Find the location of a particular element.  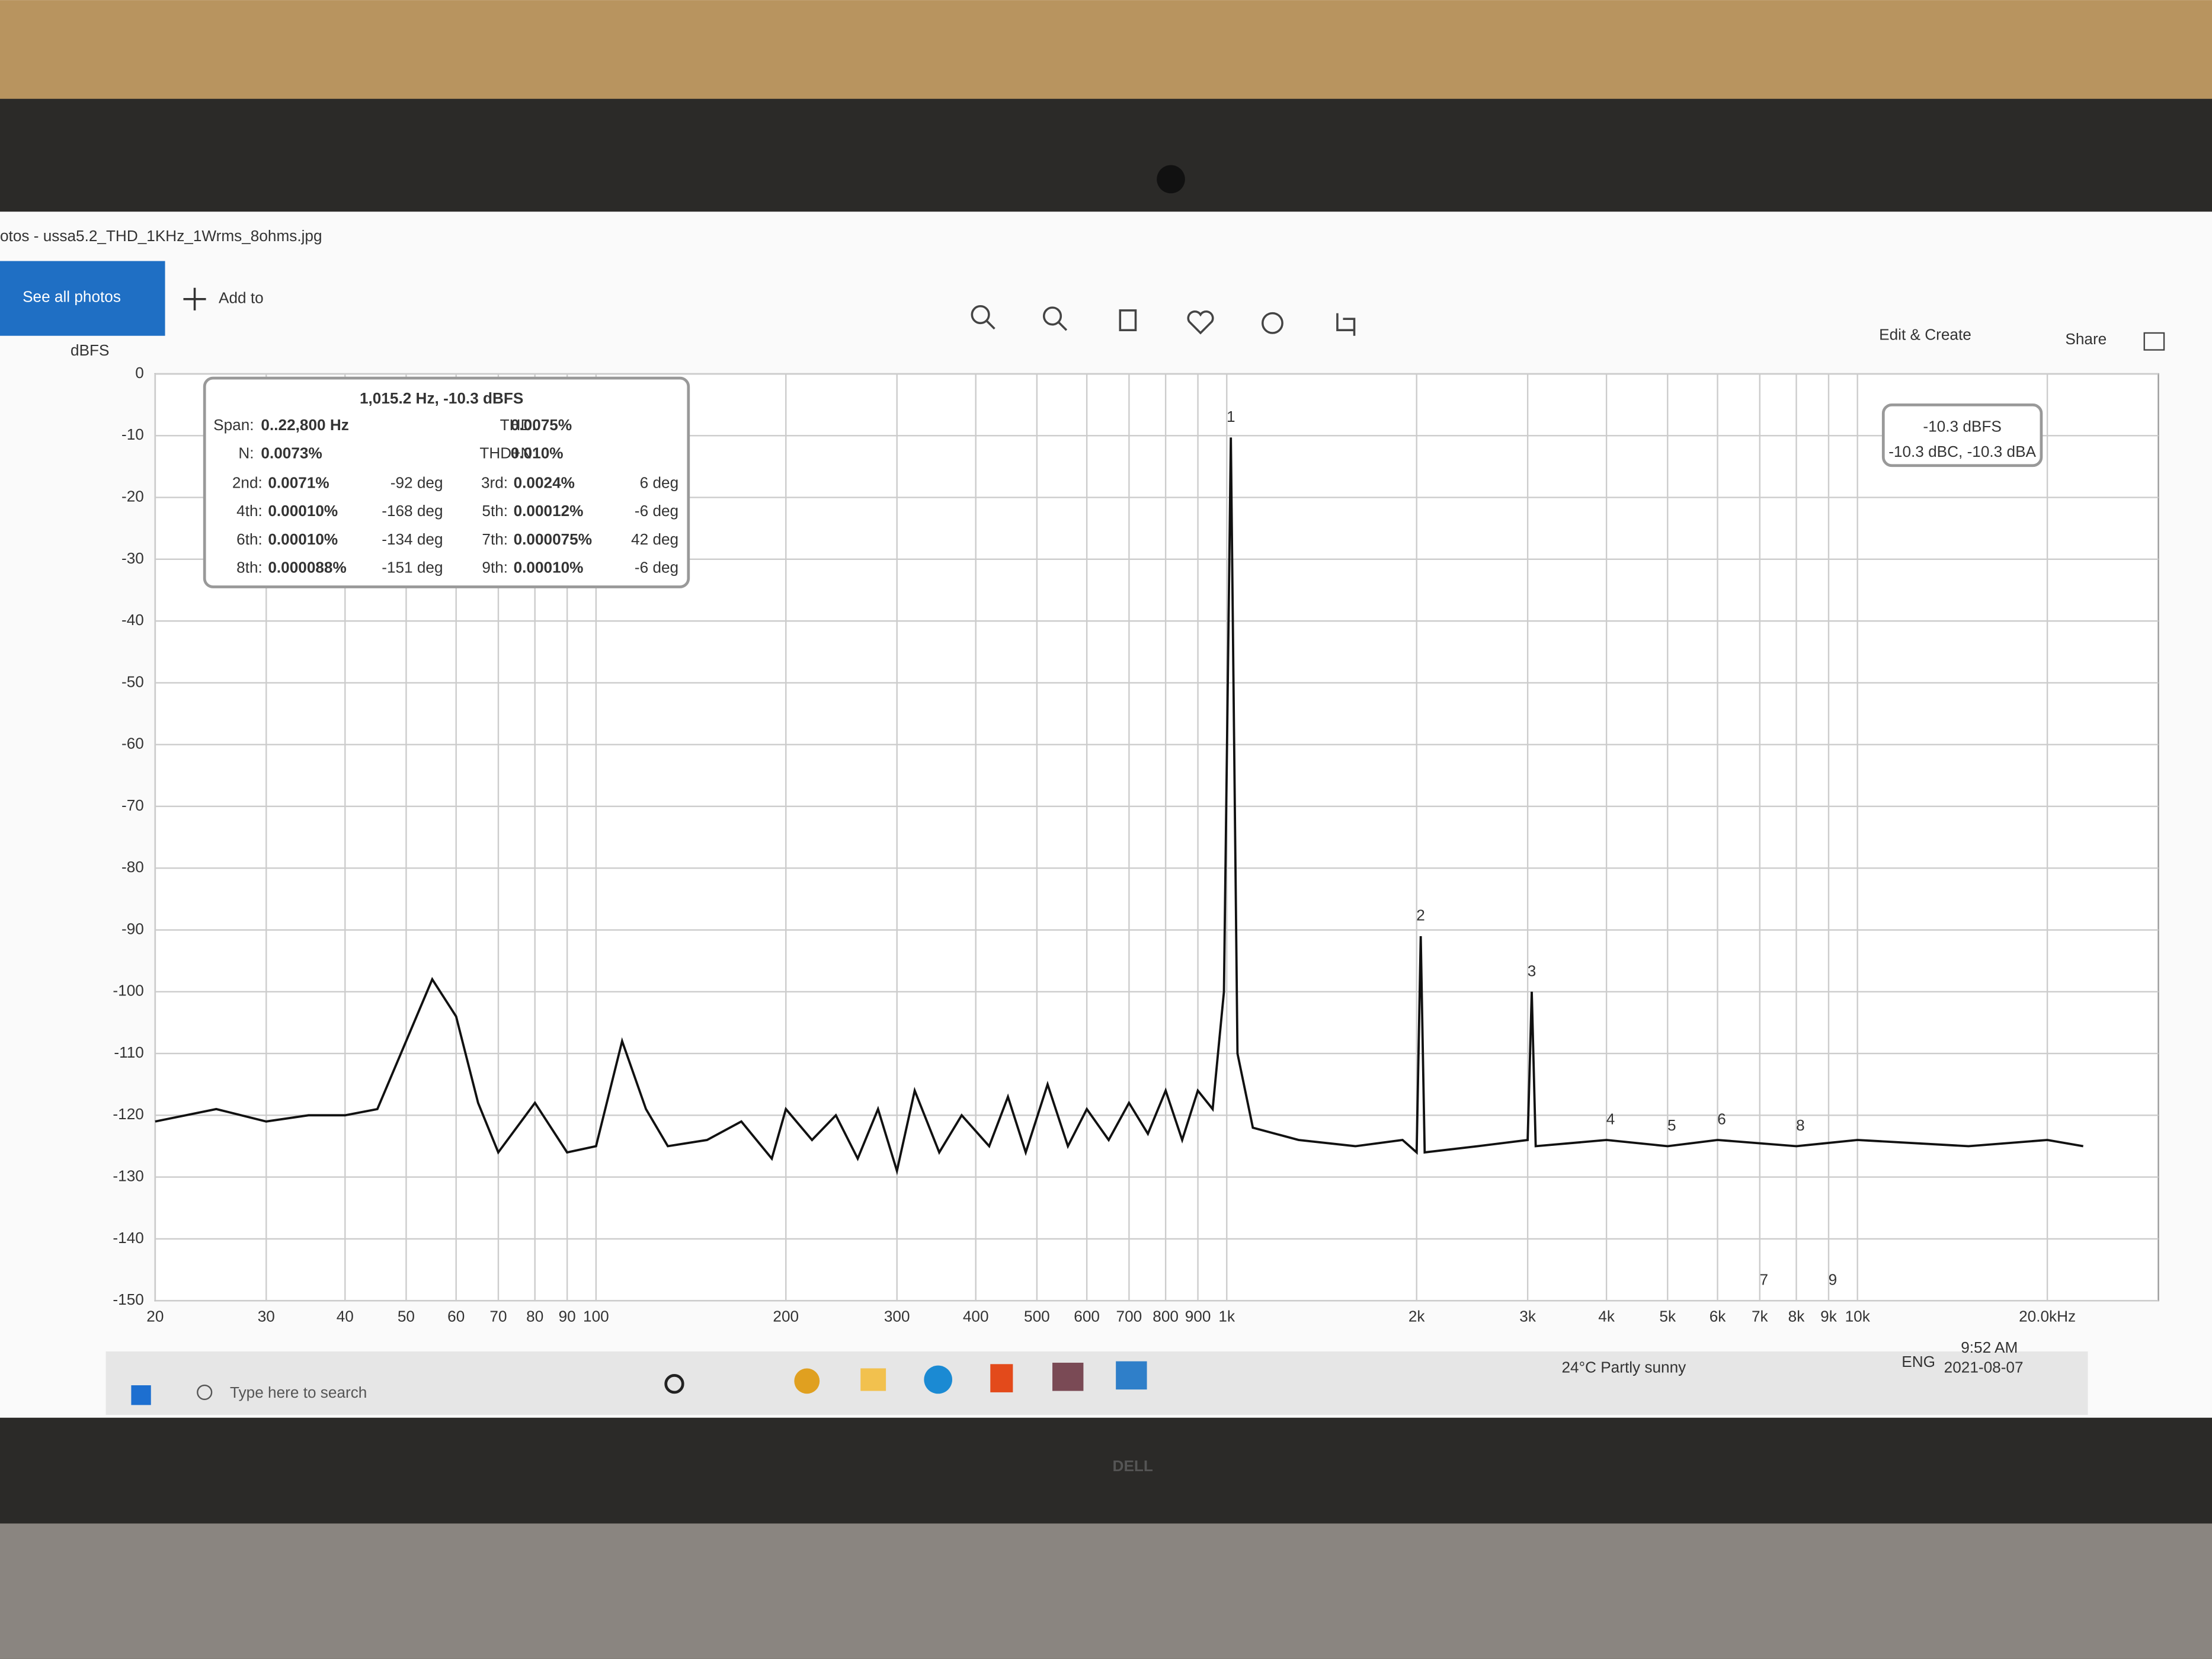

x-tick-label: 50 is located at coordinates (406, 1316).